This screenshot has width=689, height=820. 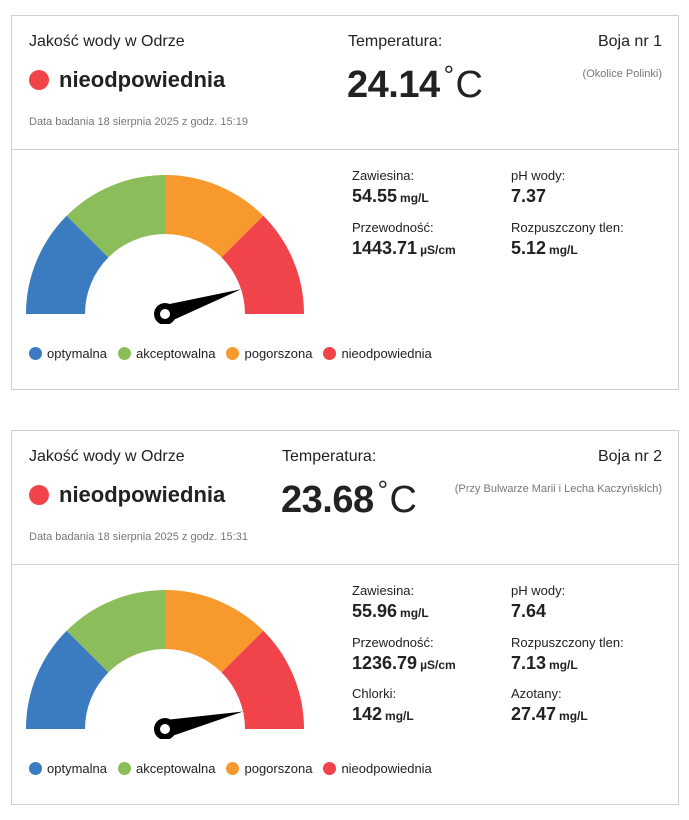 What do you see at coordinates (629, 456) in the screenshot?
I see `buoy-name: Boja nr 2` at bounding box center [629, 456].